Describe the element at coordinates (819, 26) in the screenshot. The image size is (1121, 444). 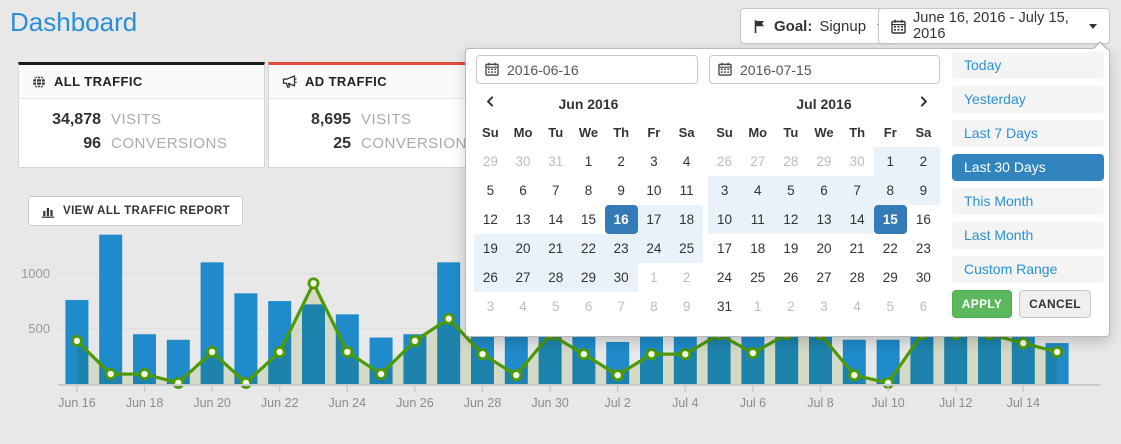
I see `goal-selector-button: Goal: Signup` at that location.